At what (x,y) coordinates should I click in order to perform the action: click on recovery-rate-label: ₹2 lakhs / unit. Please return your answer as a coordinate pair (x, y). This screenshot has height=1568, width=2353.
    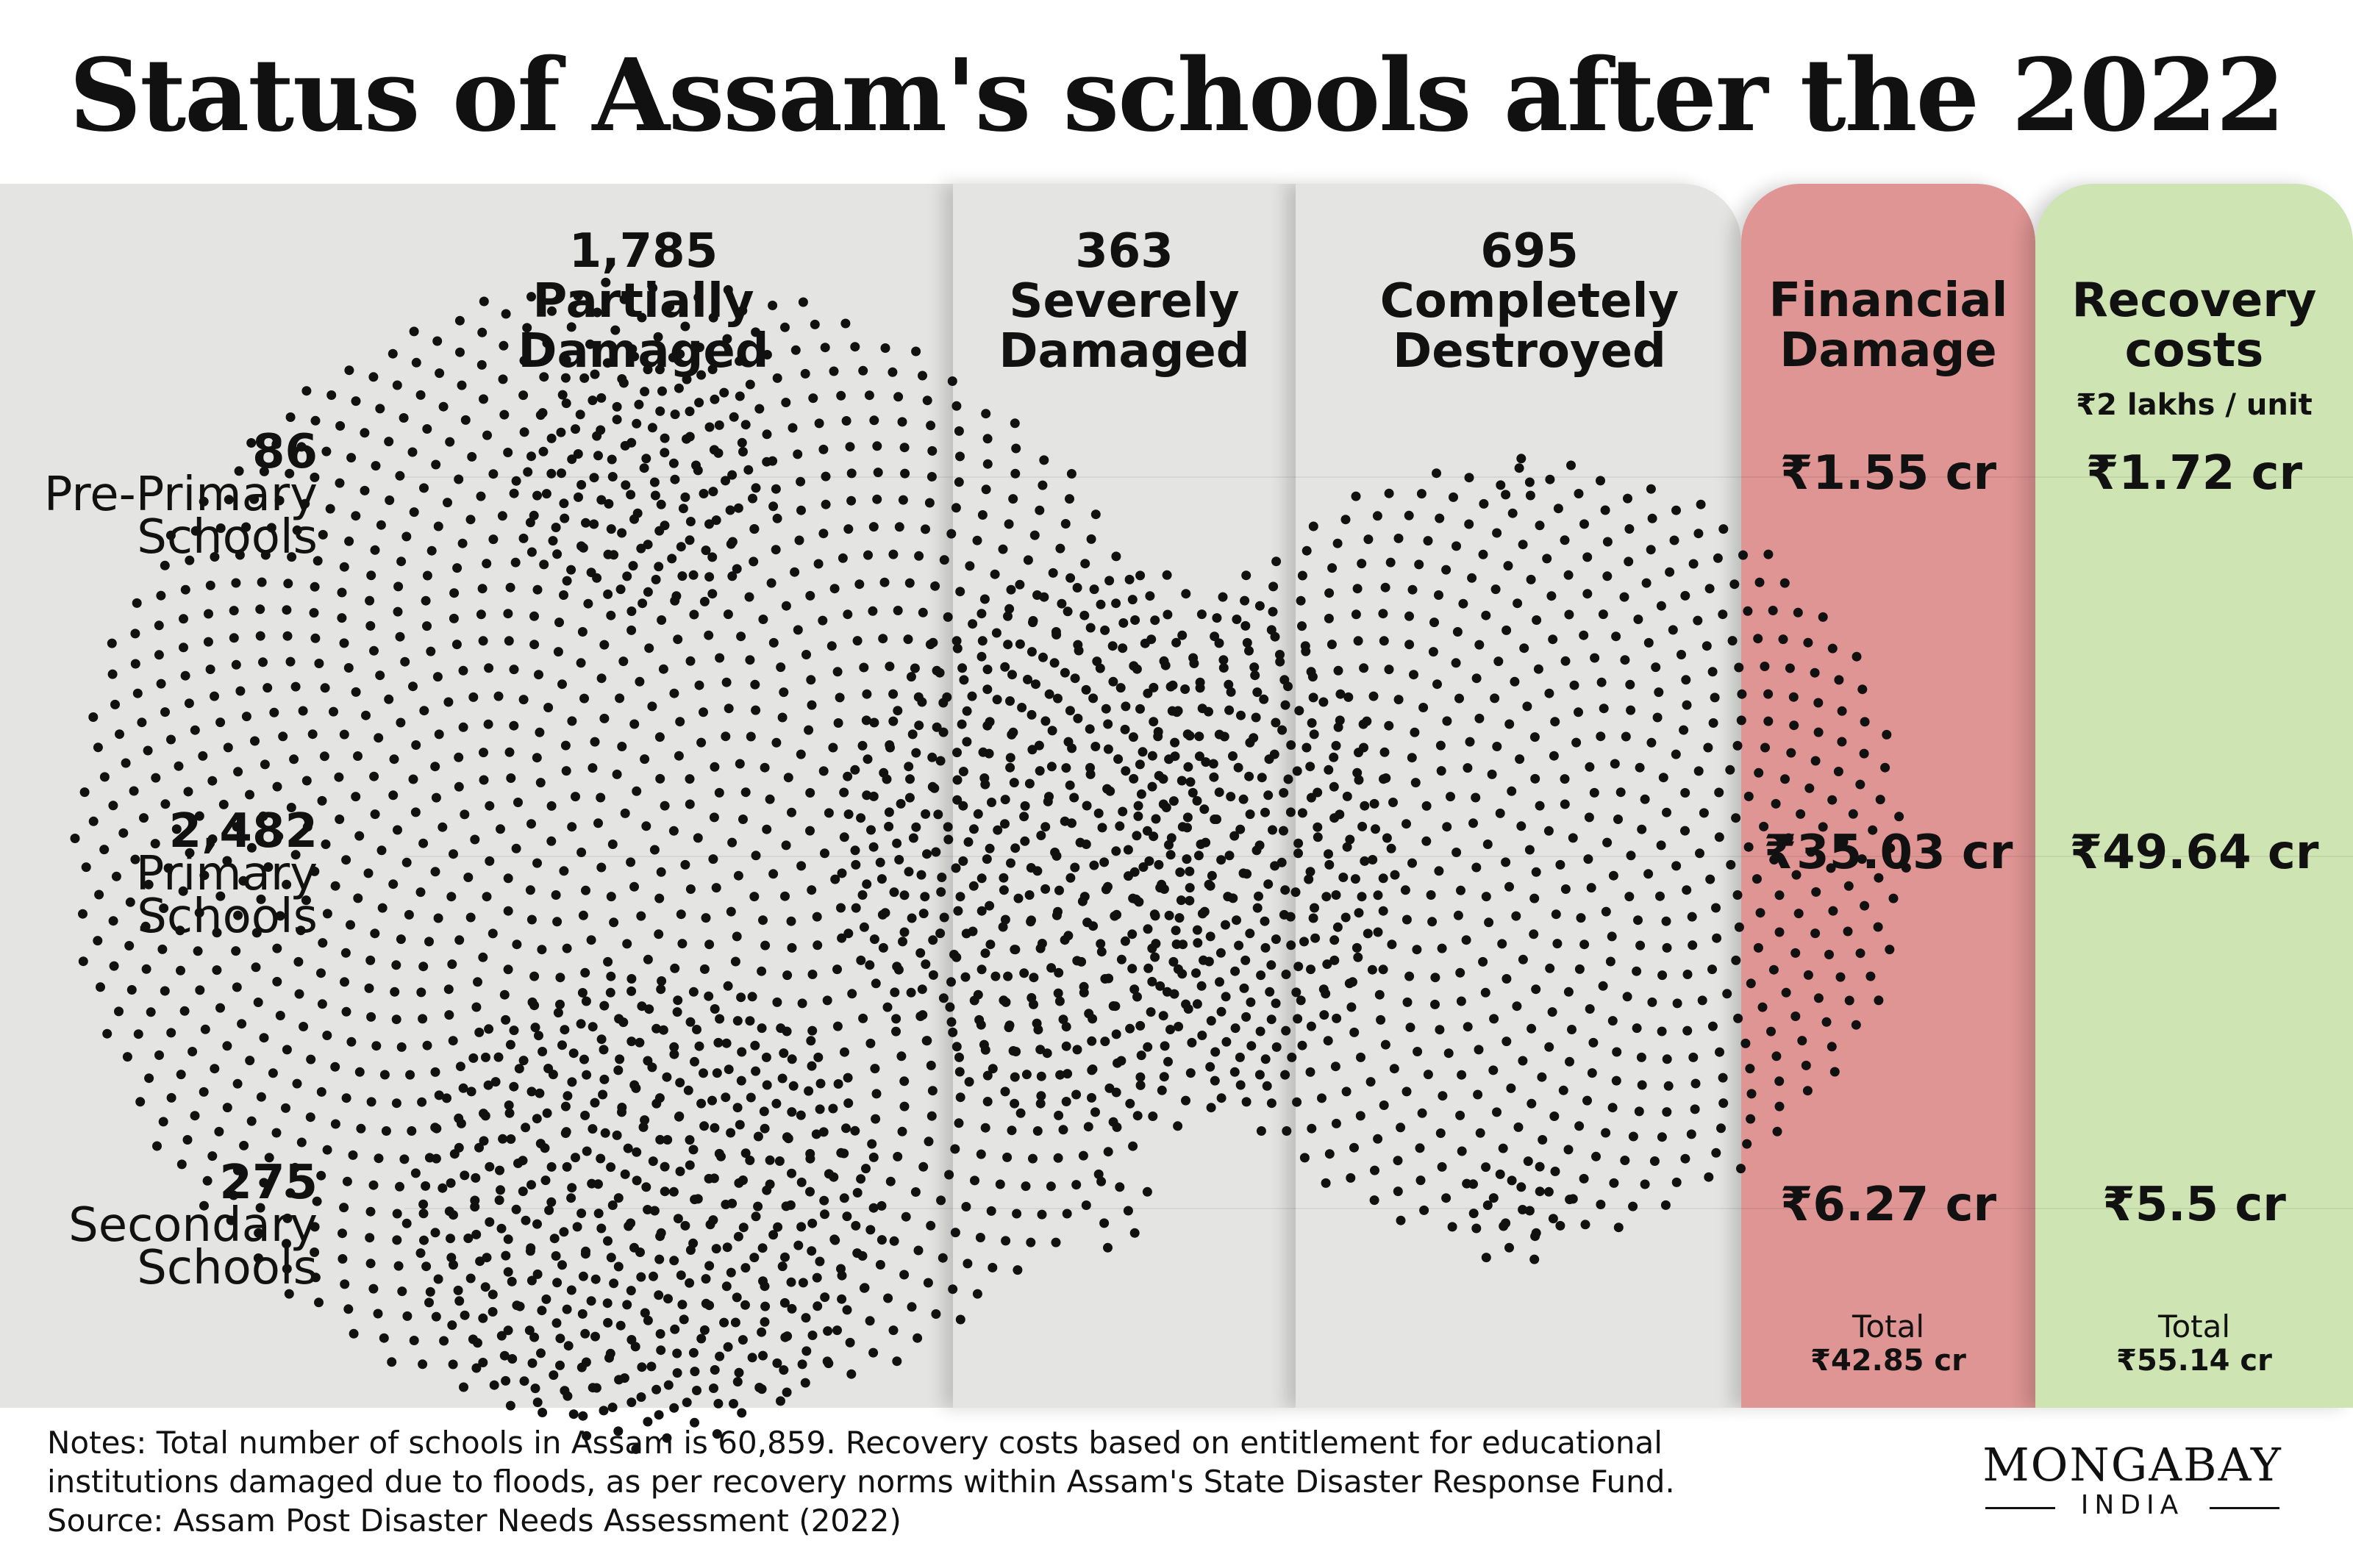
    Looking at the image, I should click on (2194, 405).